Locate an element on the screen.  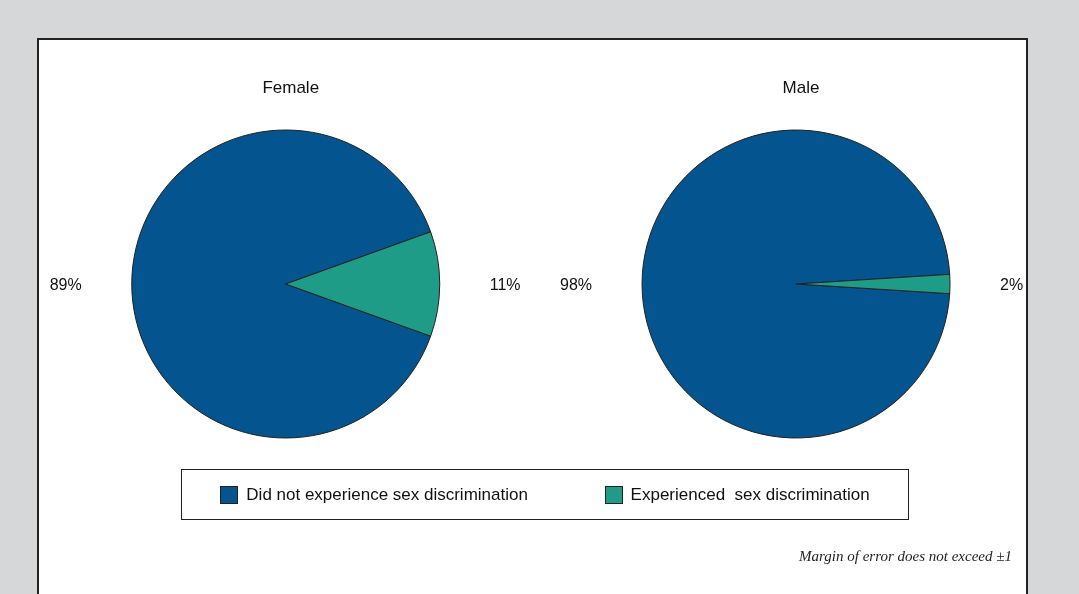
data-label: 2% is located at coordinates (1012, 284).